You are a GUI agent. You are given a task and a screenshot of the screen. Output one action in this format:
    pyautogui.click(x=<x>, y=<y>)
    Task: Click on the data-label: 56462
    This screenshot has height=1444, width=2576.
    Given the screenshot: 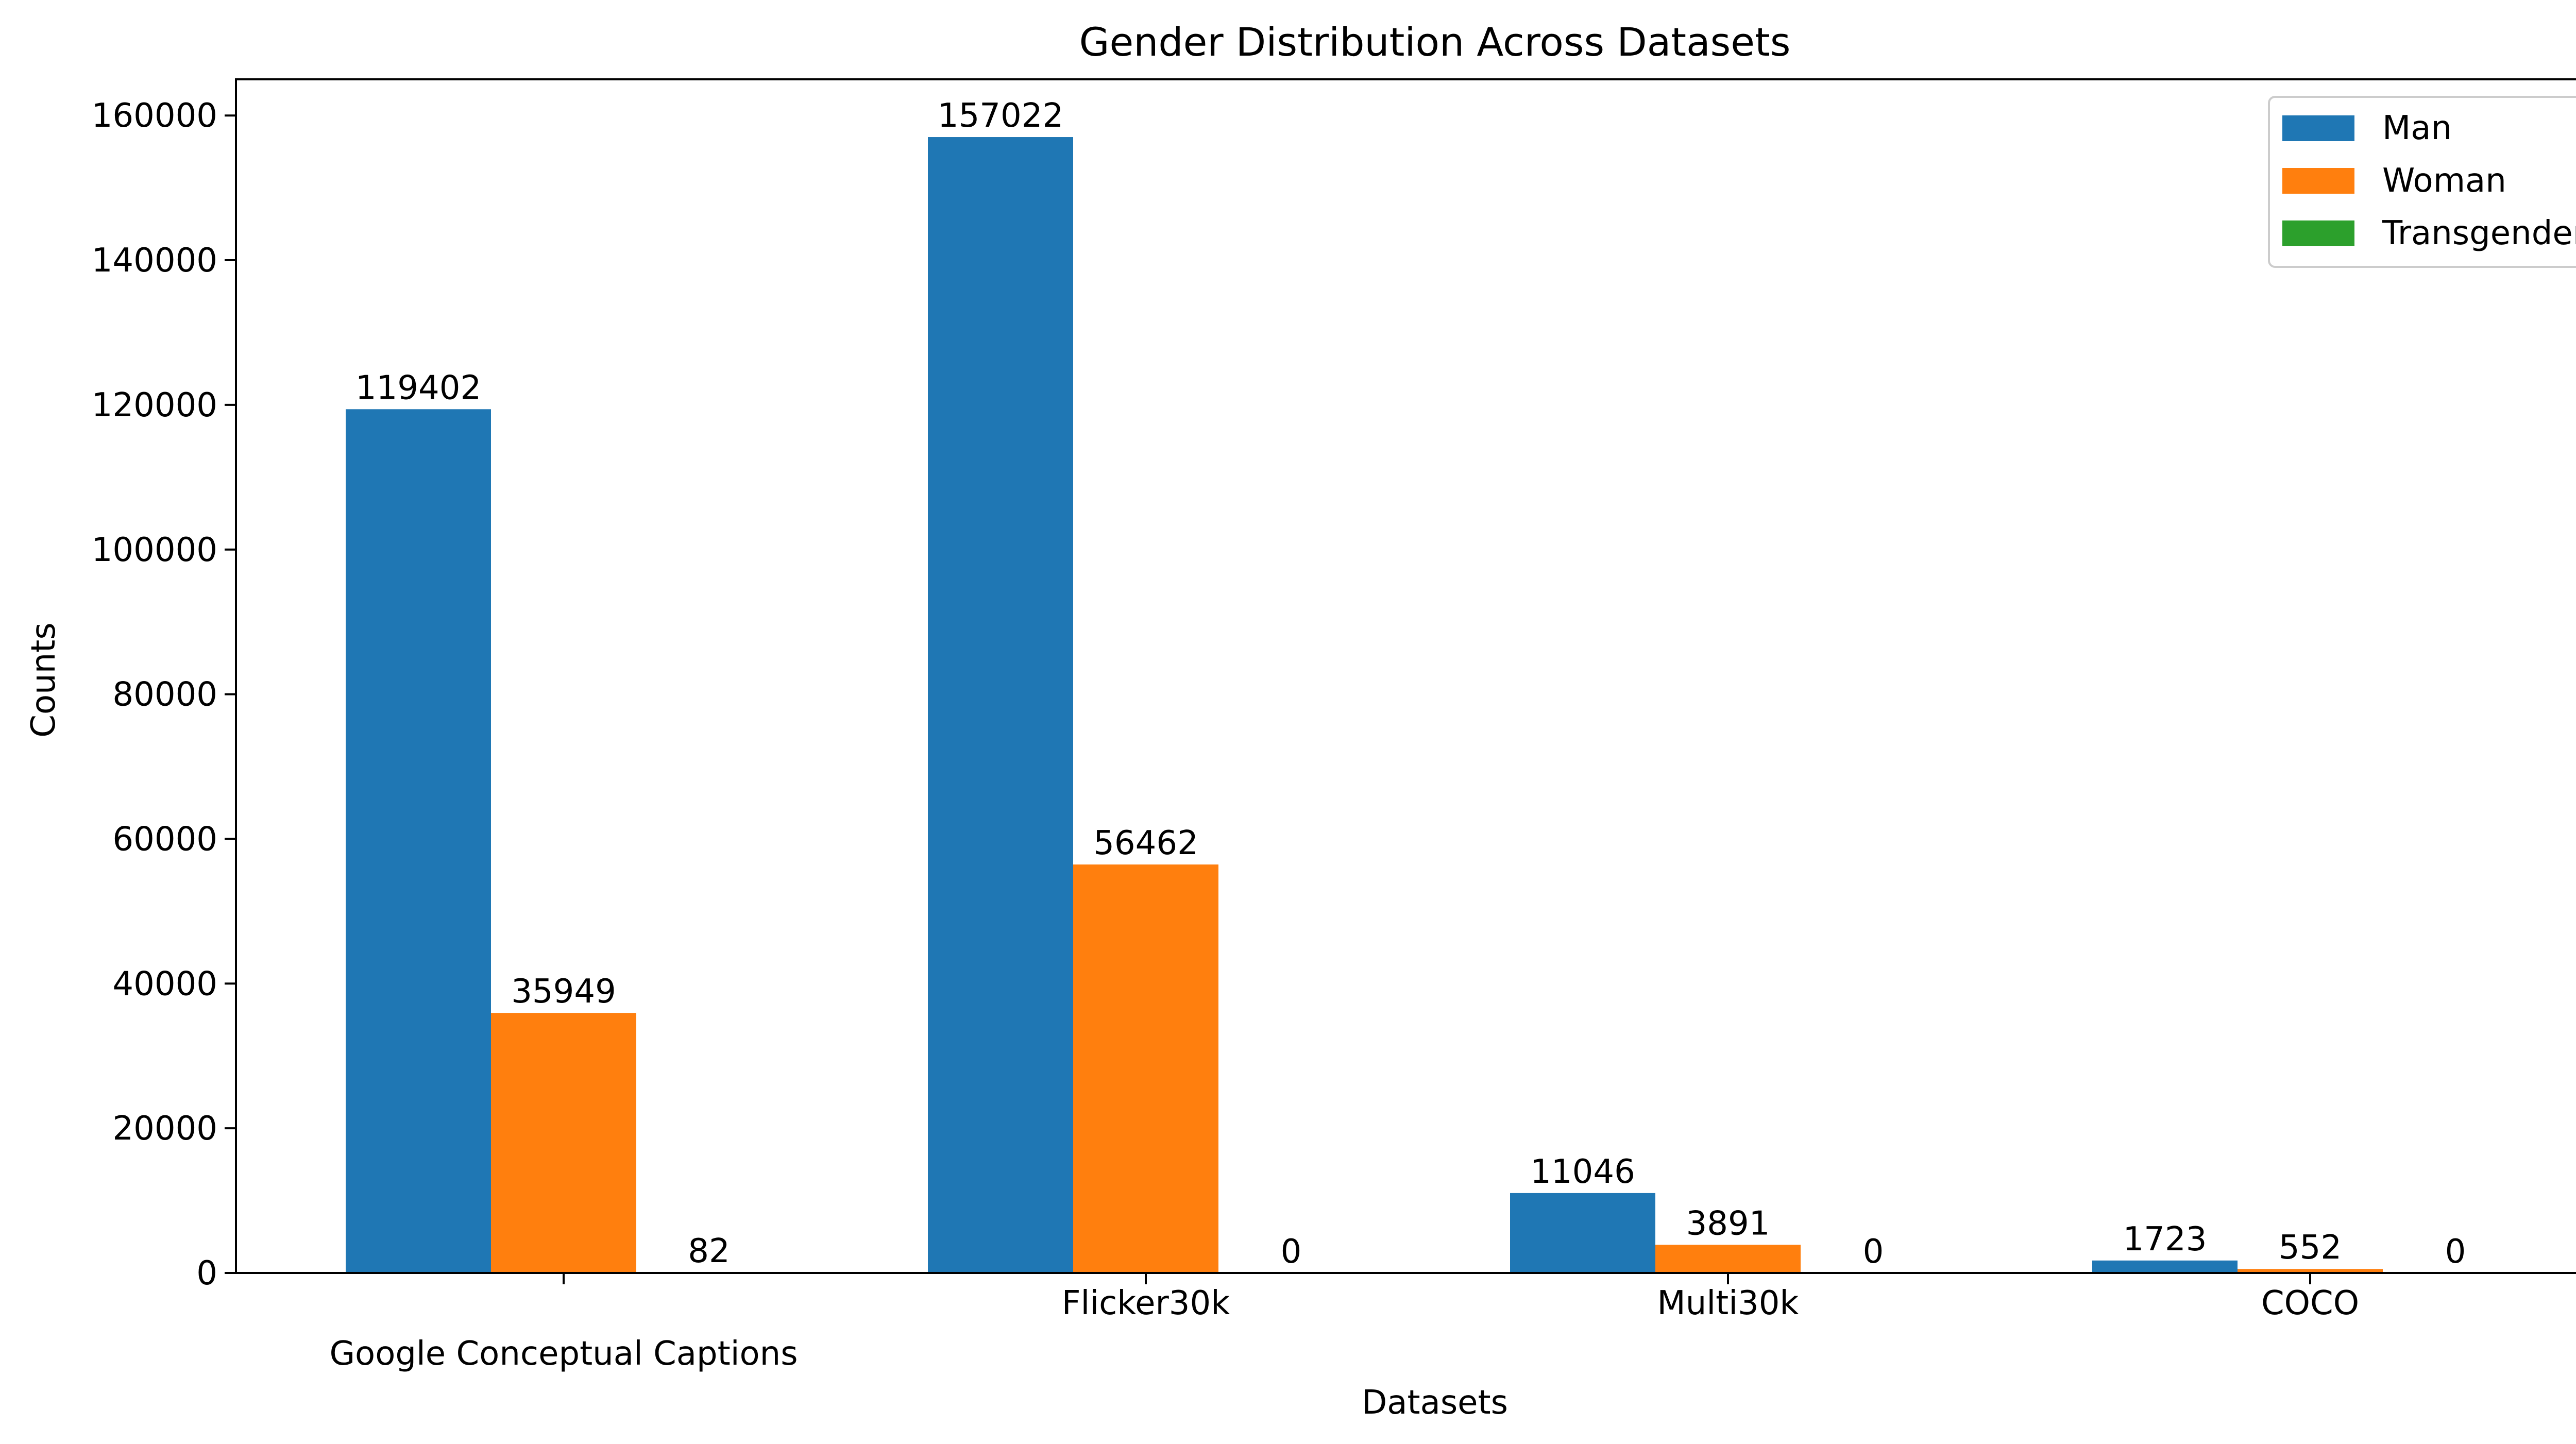 What is the action you would take?
    pyautogui.click(x=1145, y=843)
    